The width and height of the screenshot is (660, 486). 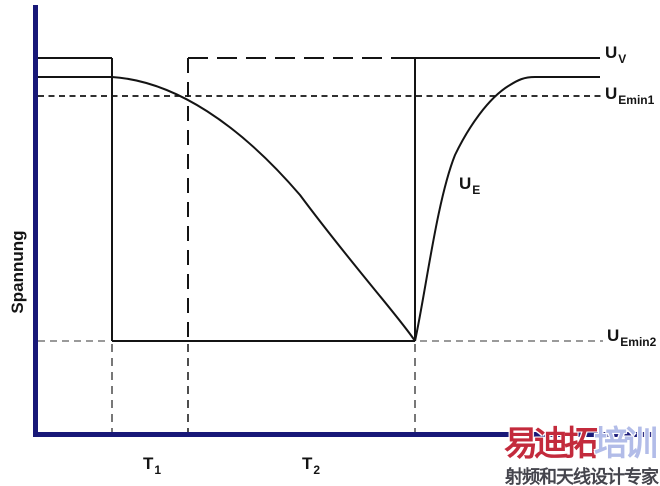 I want to click on uemin1-label: UEmin1, so click(x=629, y=95).